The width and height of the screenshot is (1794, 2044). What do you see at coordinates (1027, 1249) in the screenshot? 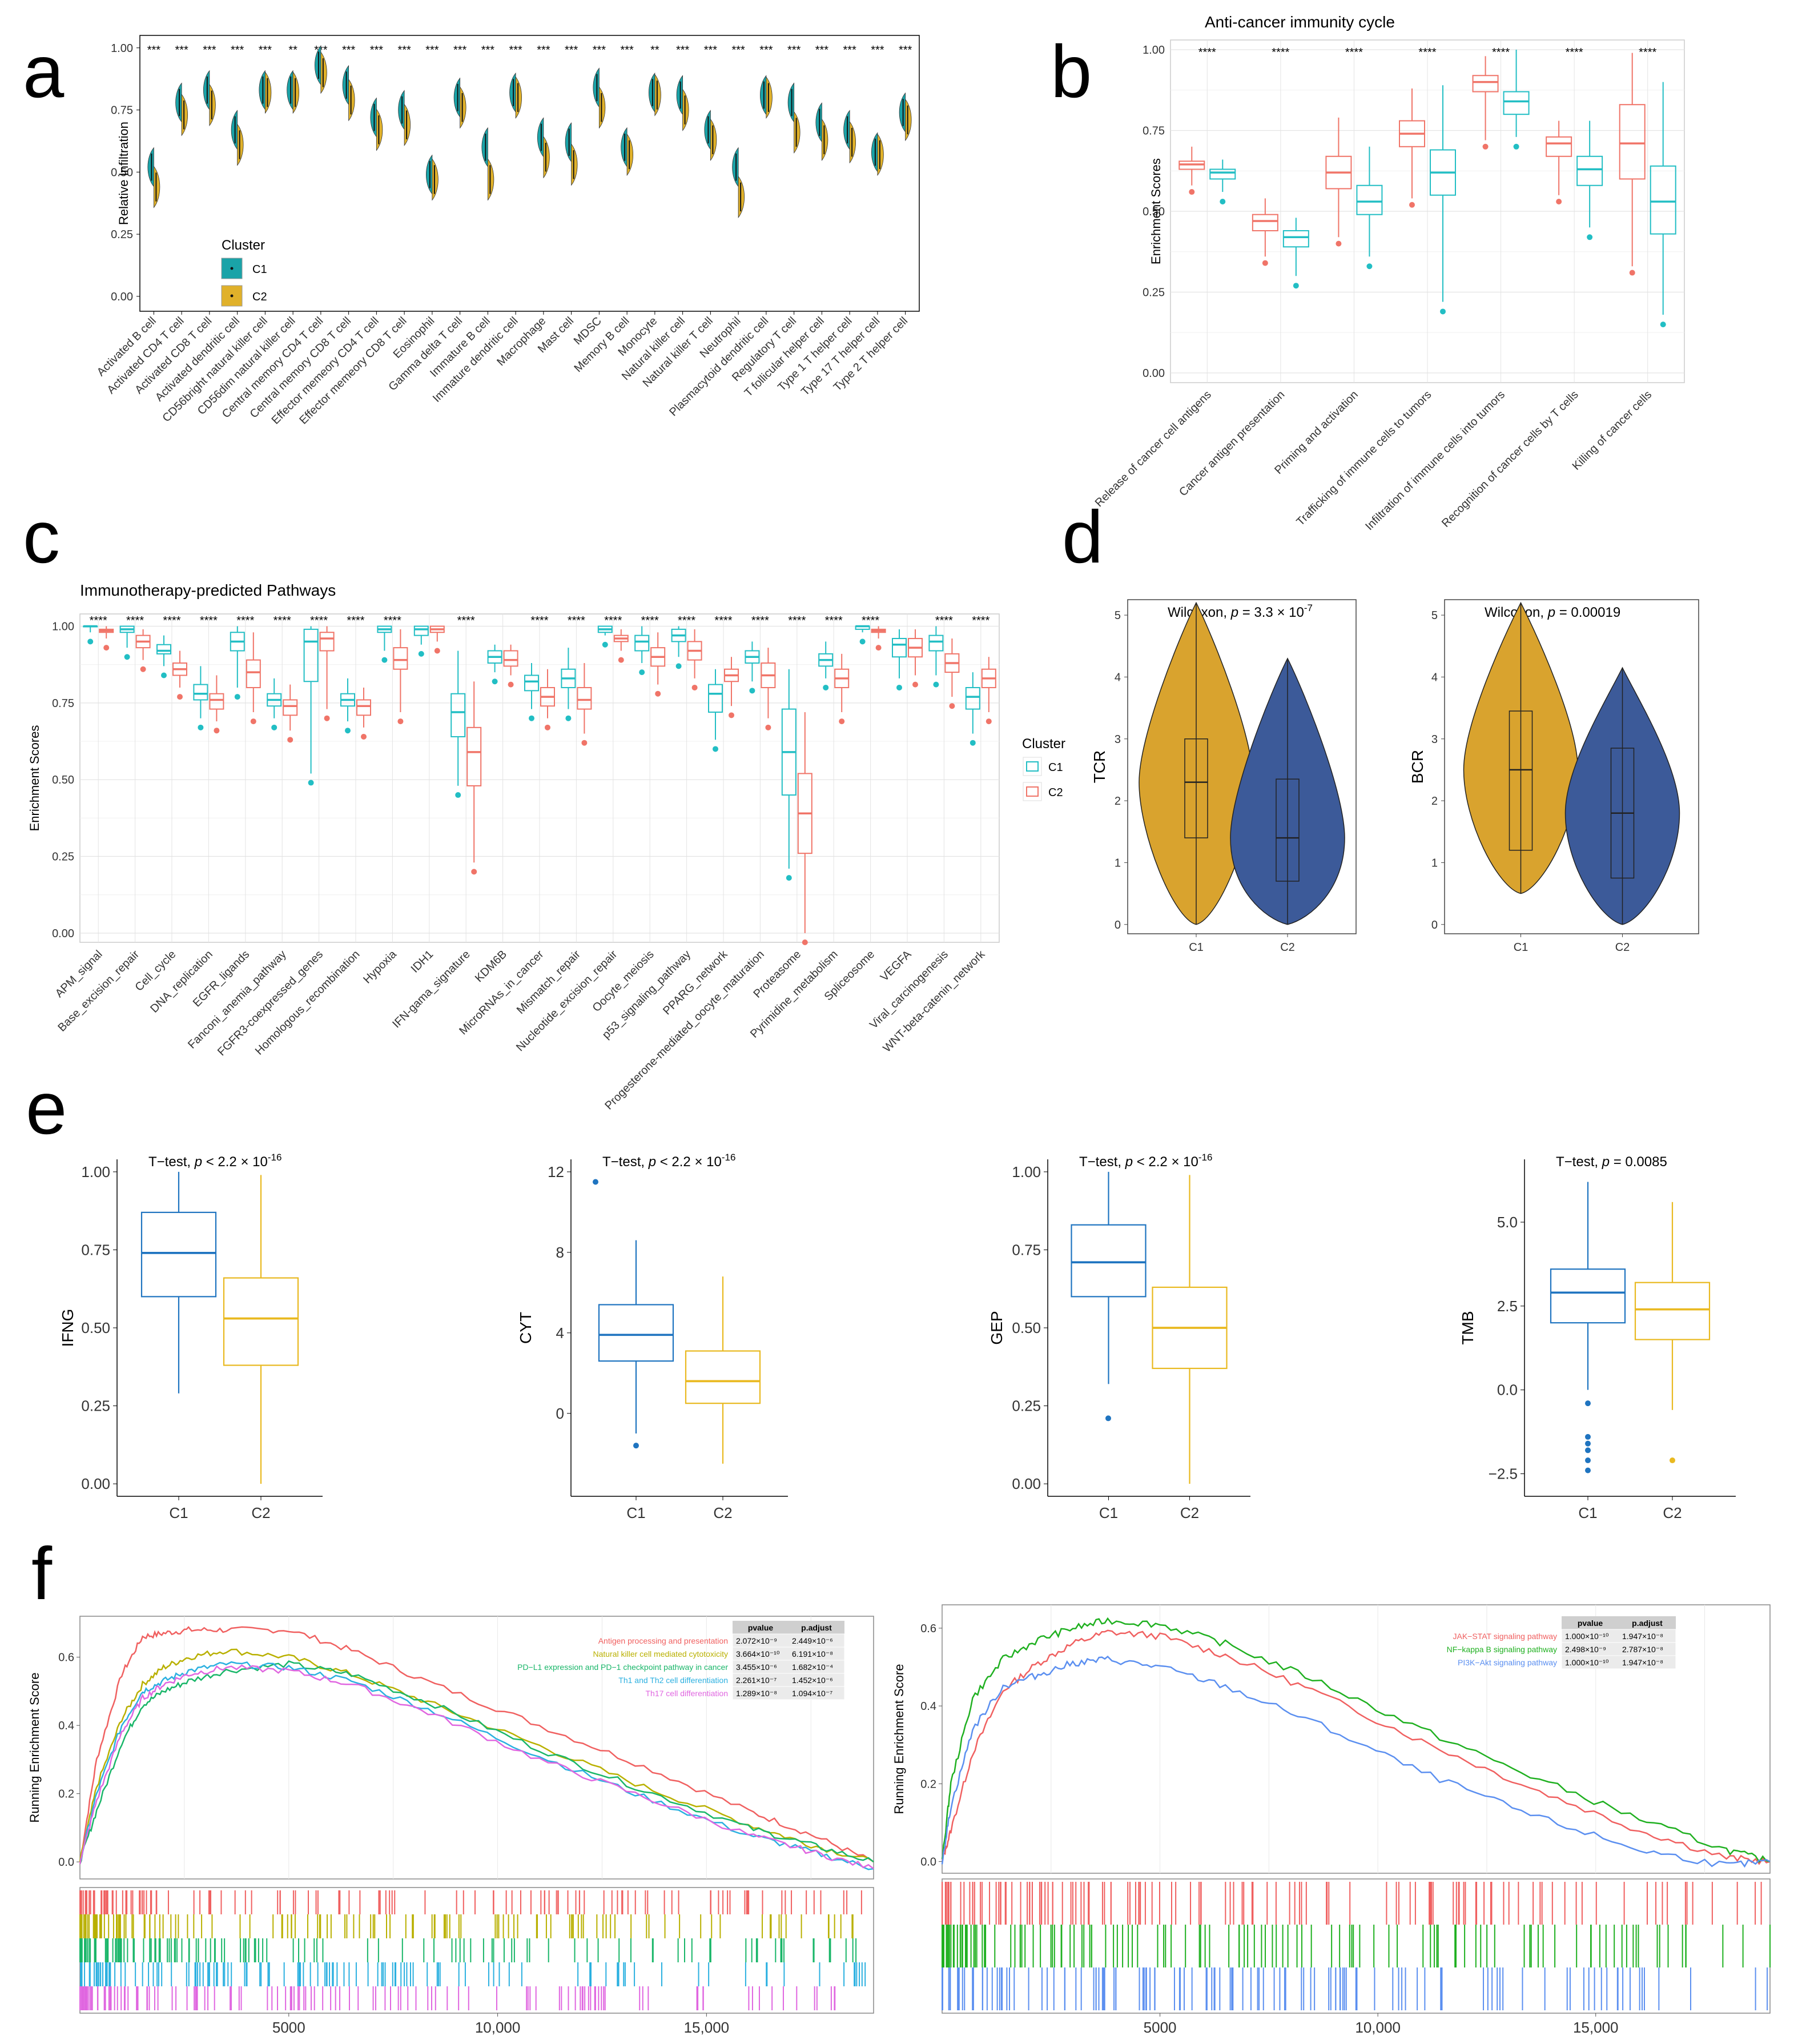
I see `y-tick-label: 0.75` at bounding box center [1027, 1249].